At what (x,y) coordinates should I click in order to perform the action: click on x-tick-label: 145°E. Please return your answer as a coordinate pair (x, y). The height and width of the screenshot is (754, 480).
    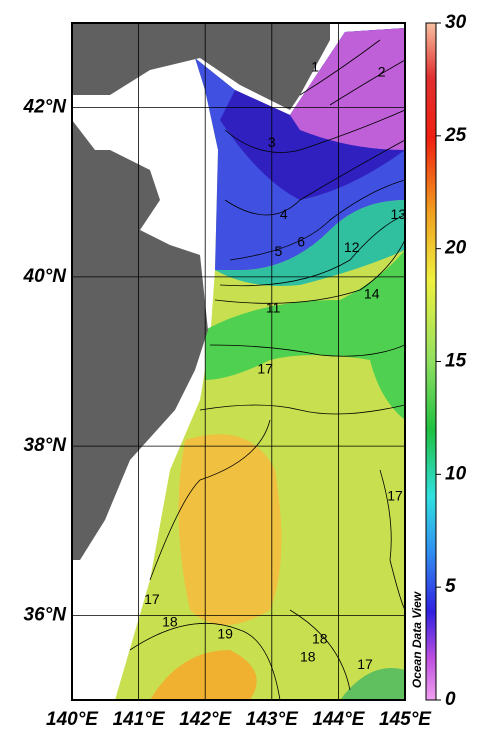
    Looking at the image, I should click on (405, 719).